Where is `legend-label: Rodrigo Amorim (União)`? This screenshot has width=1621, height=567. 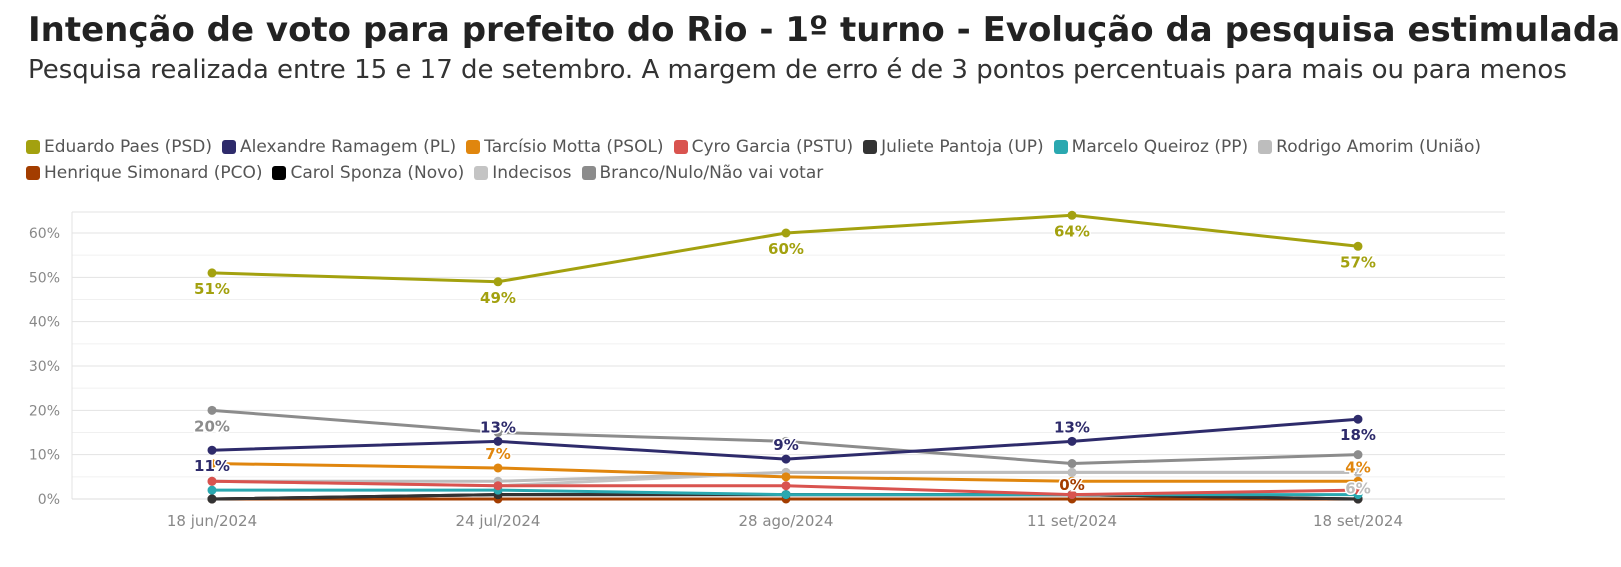 legend-label: Rodrigo Amorim (União) is located at coordinates (1378, 147).